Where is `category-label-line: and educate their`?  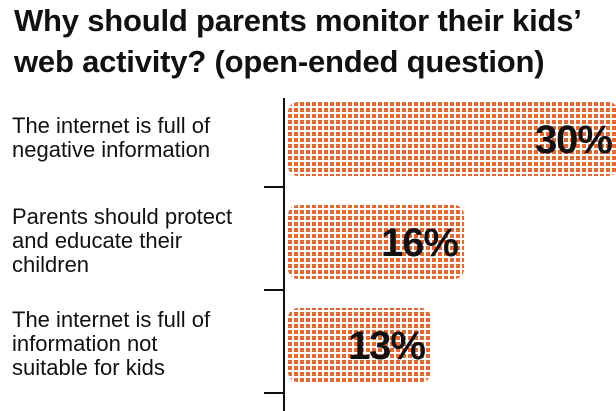 category-label-line: and educate their is located at coordinates (97, 240).